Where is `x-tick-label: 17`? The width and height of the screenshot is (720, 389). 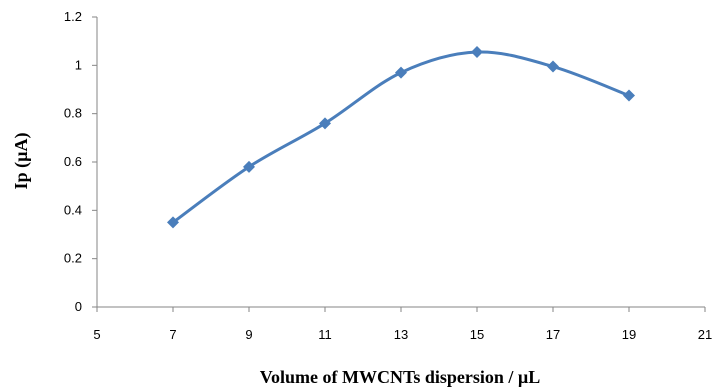
x-tick-label: 17 is located at coordinates (553, 334).